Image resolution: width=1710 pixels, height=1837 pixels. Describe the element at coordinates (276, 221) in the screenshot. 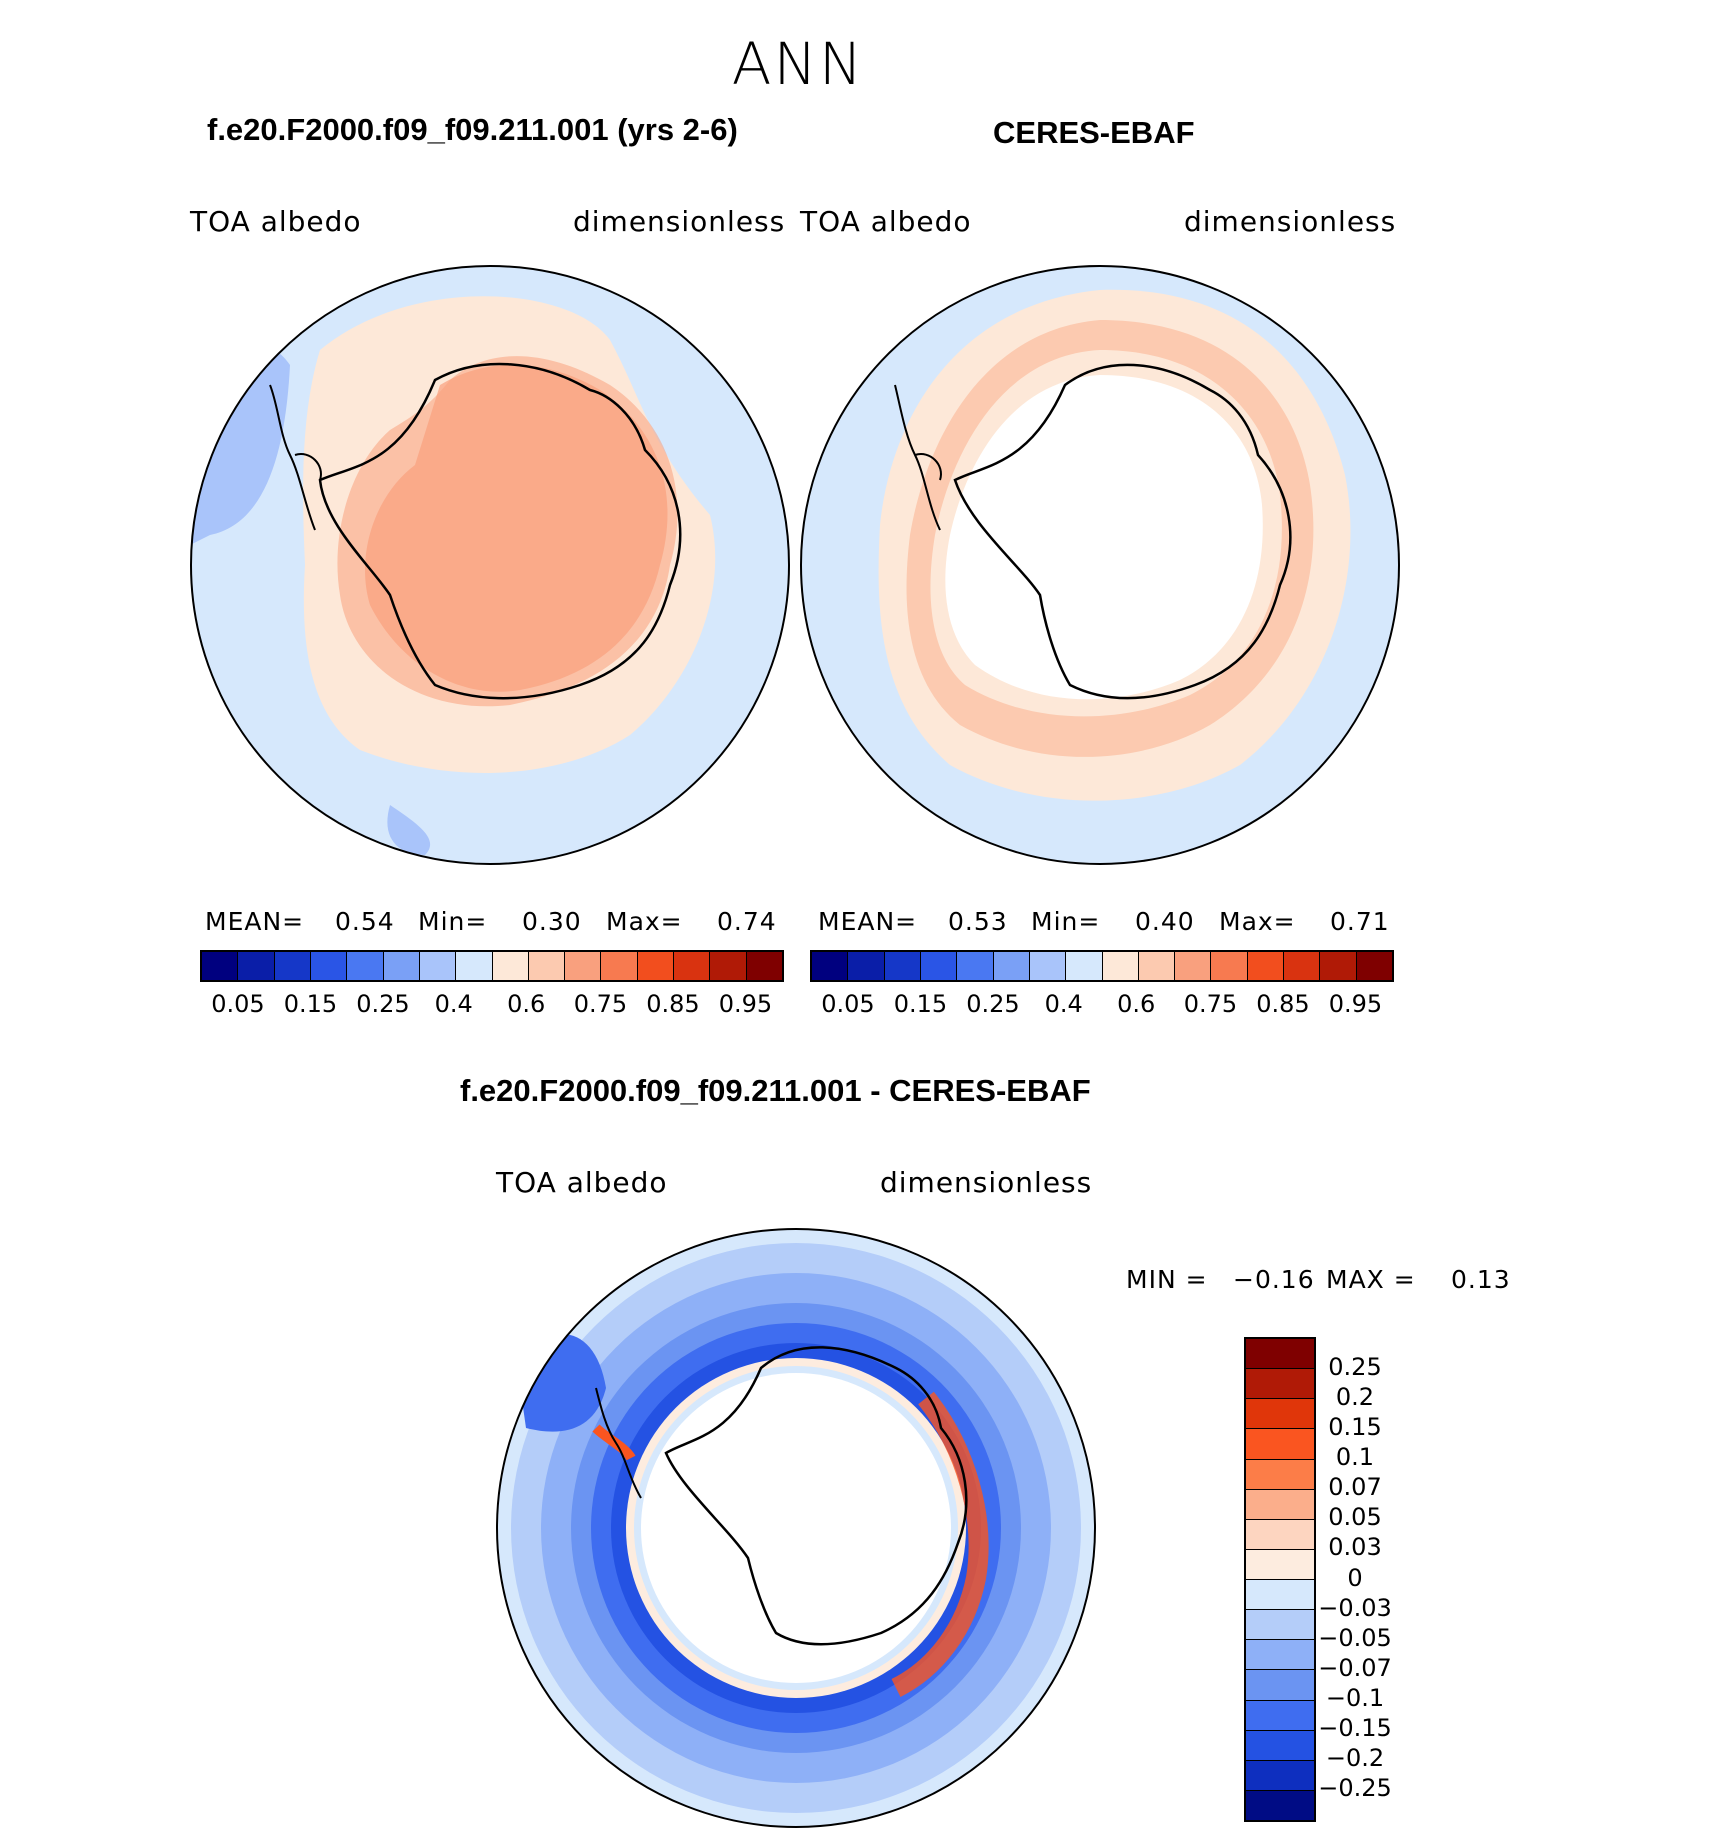

I see `left-variable-label: TOA albedo` at that location.